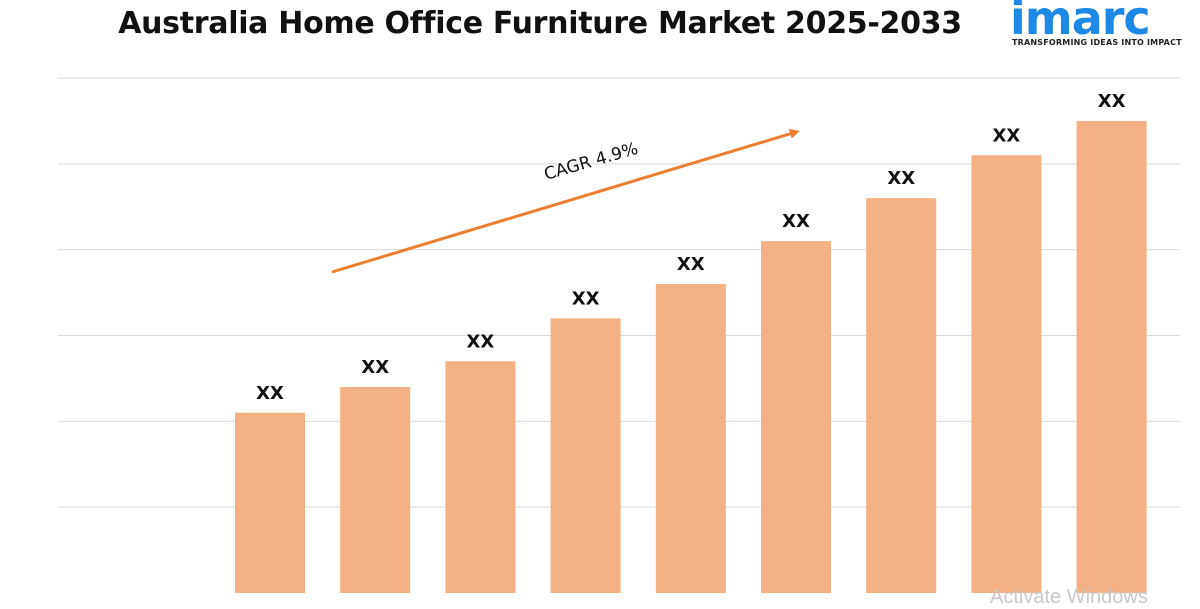  Describe the element at coordinates (591, 162) in the screenshot. I see `cagr-annotation: CAGR 4.9%` at that location.